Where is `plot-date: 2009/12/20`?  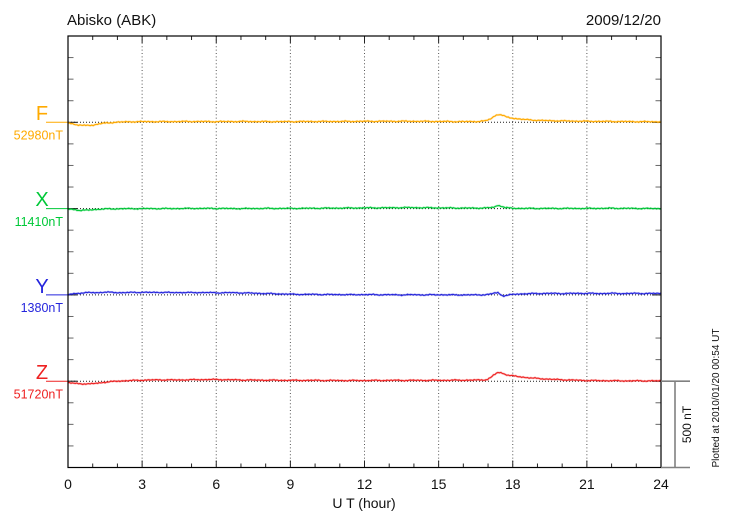
plot-date: 2009/12/20 is located at coordinates (623, 20).